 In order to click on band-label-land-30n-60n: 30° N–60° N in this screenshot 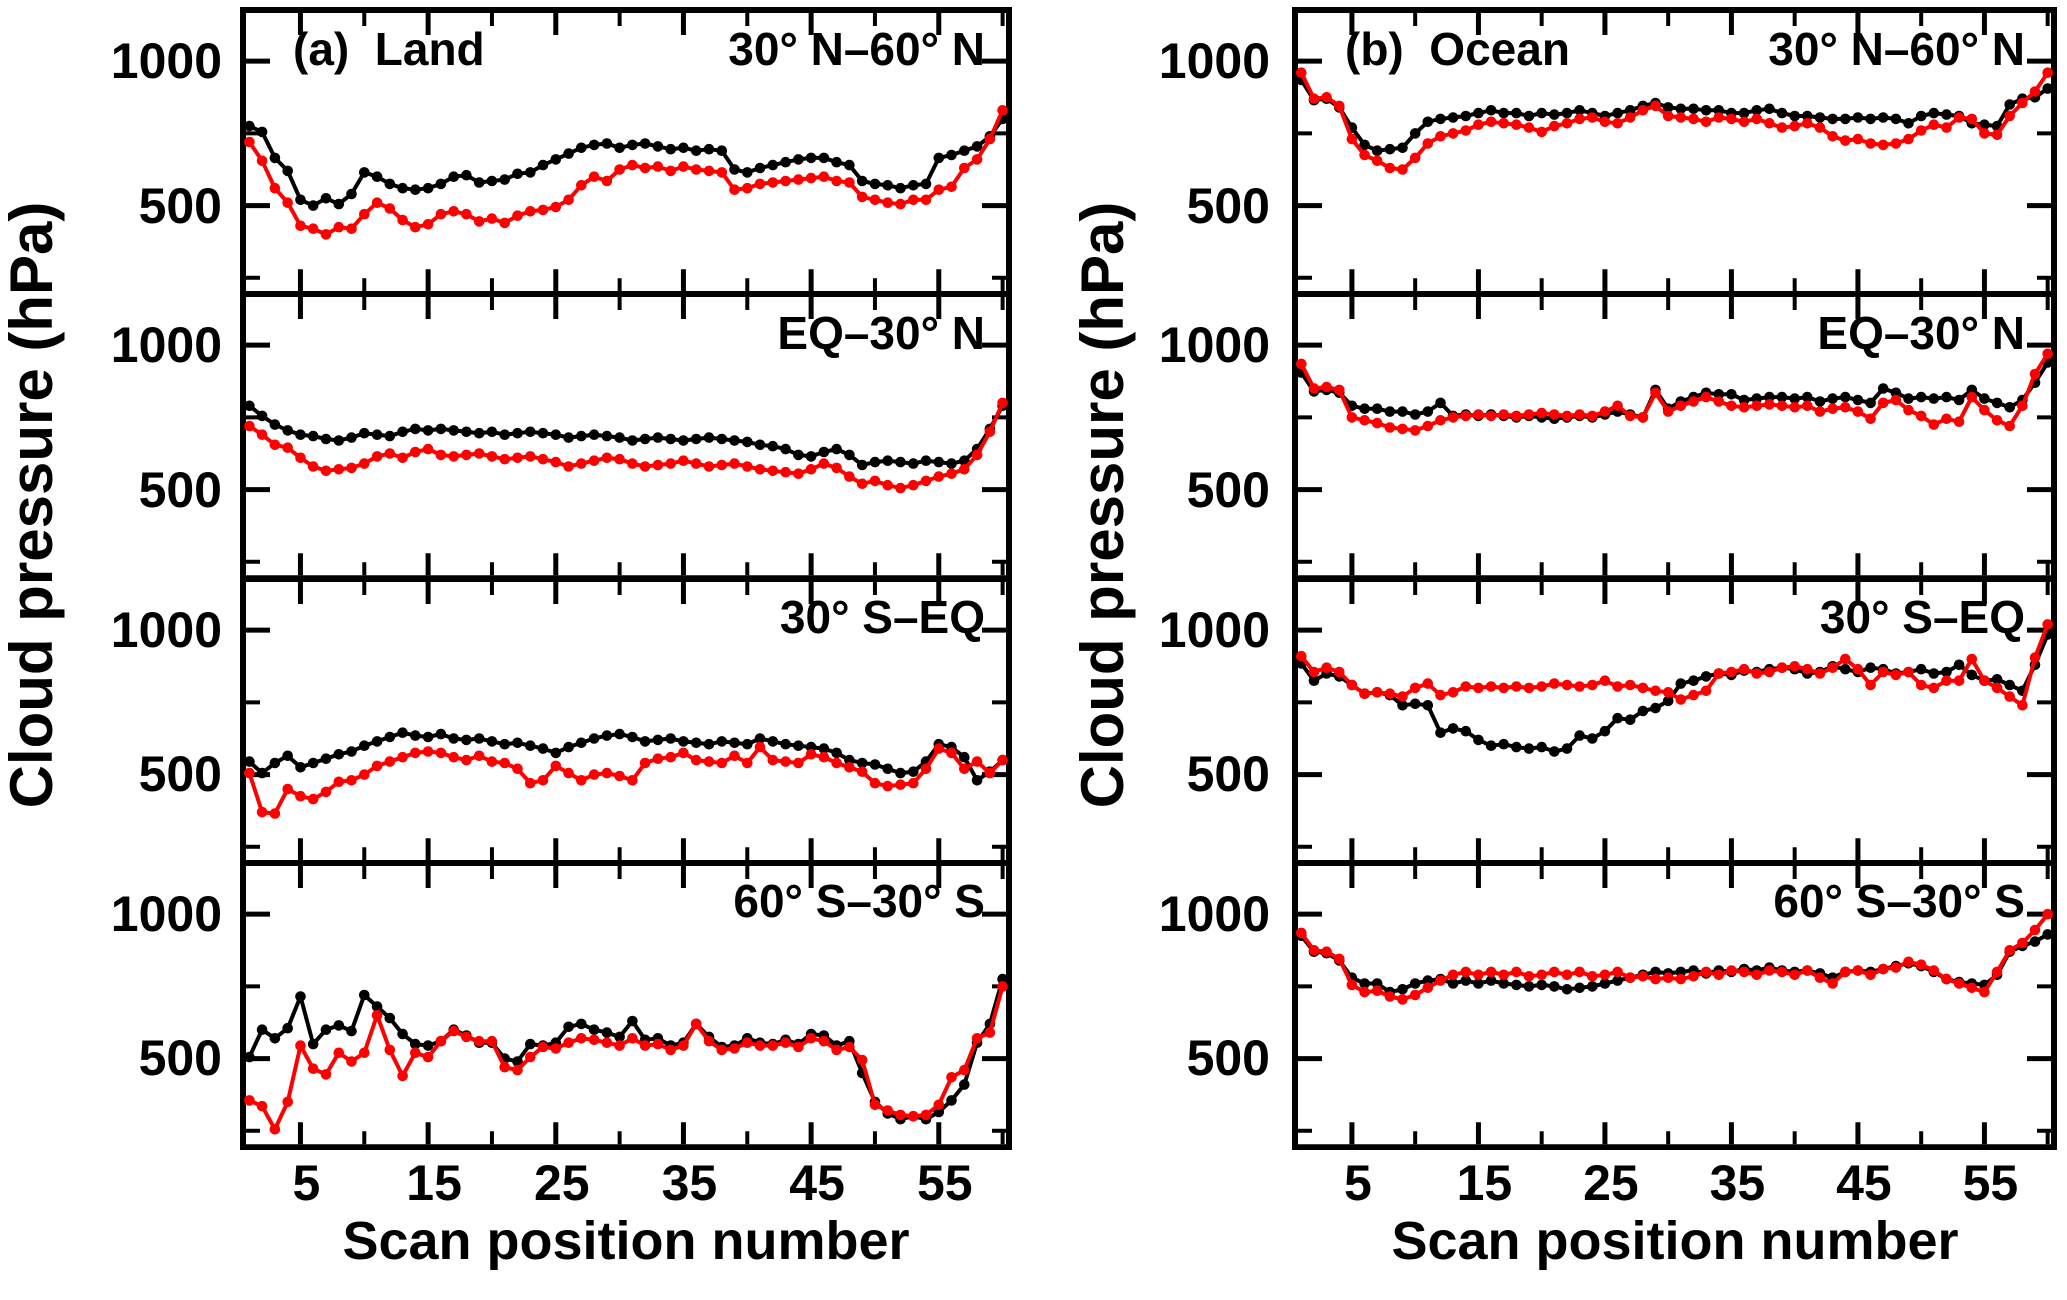, I will do `click(856, 49)`.